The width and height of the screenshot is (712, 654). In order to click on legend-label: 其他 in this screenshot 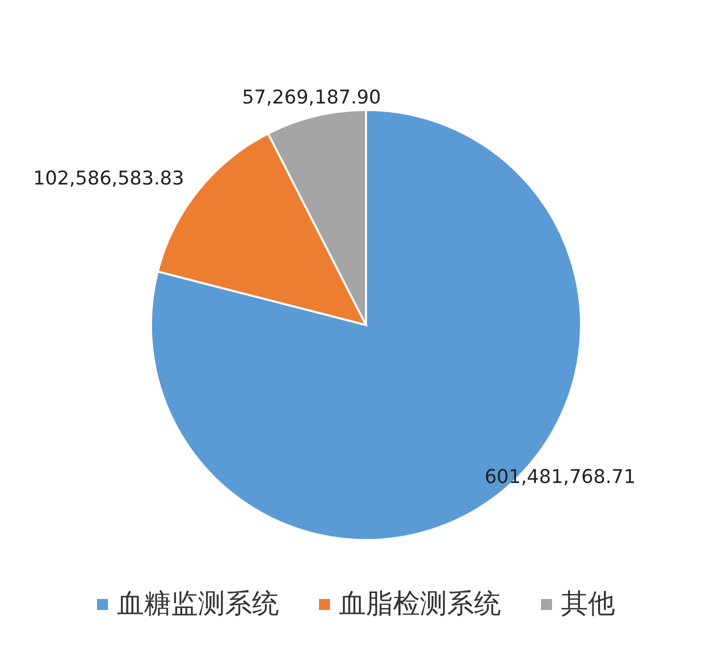, I will do `click(588, 604)`.